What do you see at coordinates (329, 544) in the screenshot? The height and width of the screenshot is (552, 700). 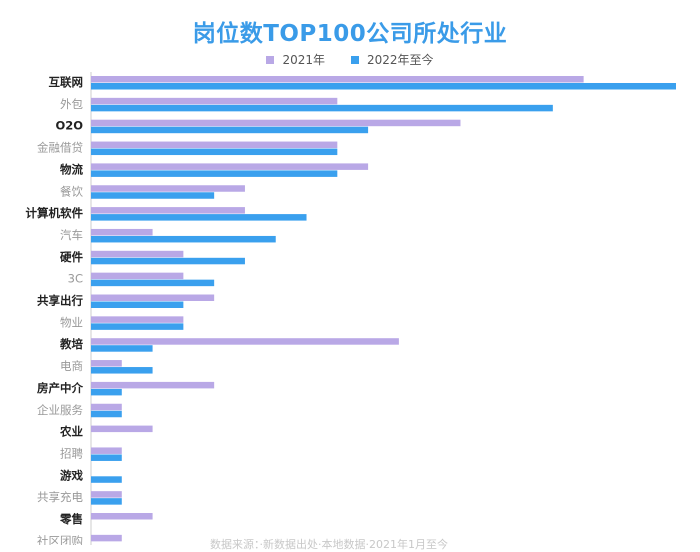 I see `data-source-note: 数据来源：·新数据出处·本地数据·2021年1月至今` at bounding box center [329, 544].